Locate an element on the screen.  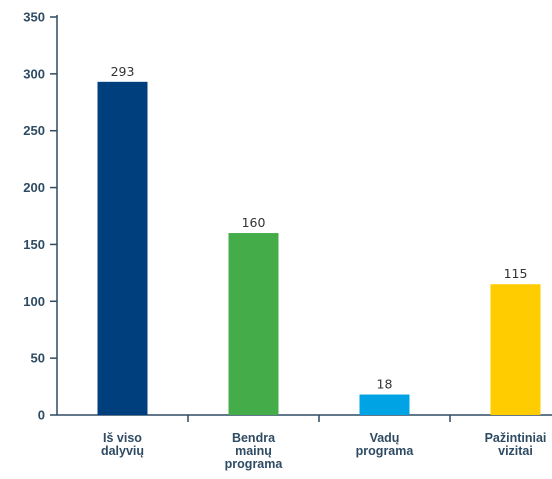
x-category-label: Vadų programa is located at coordinates (385, 444).